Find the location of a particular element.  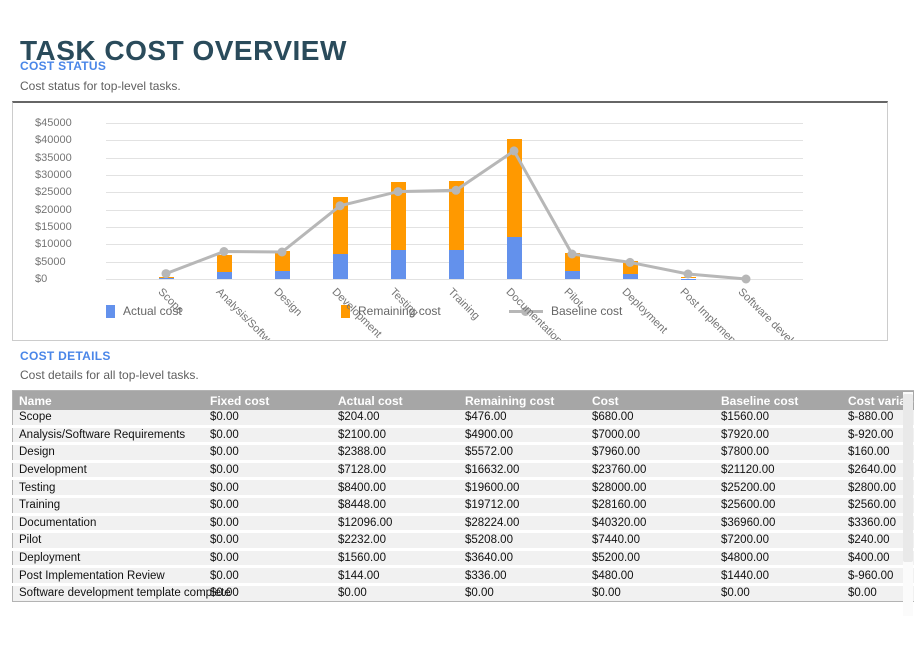

cost-value-cell: $160.00 is located at coordinates (878, 453).